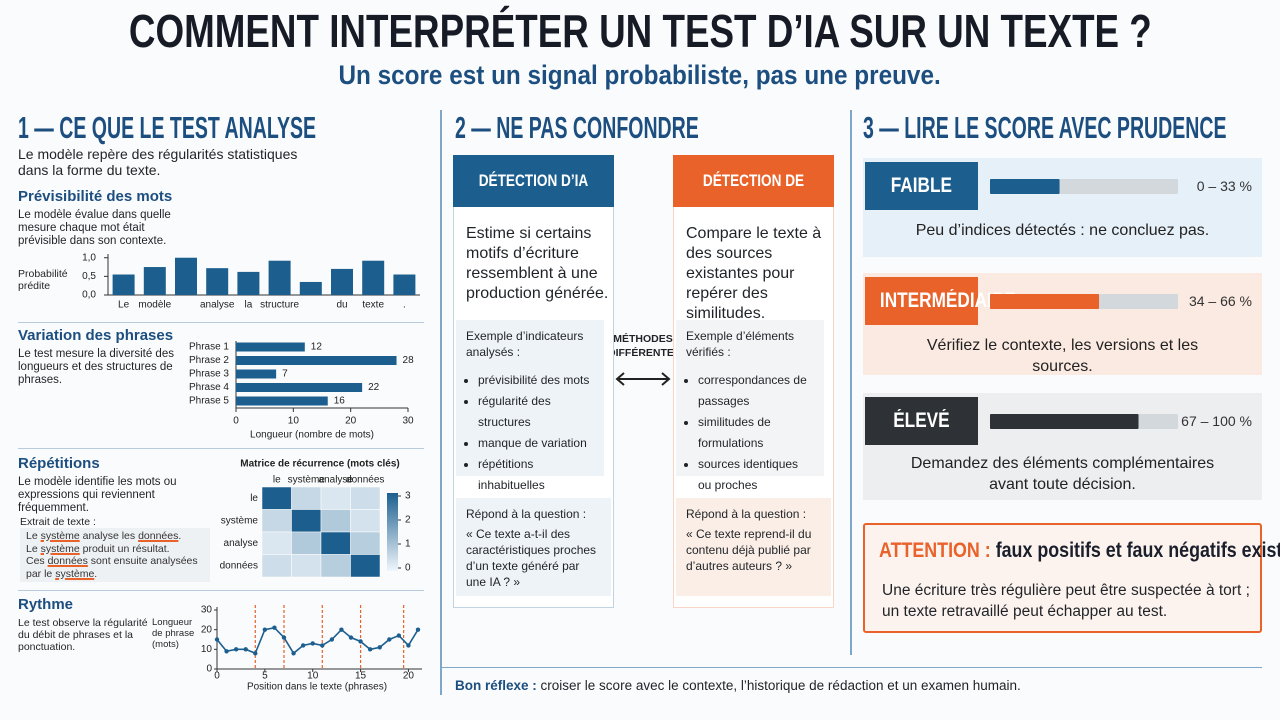  I want to click on level-name-box: ÉLEVÉ, so click(921, 421).